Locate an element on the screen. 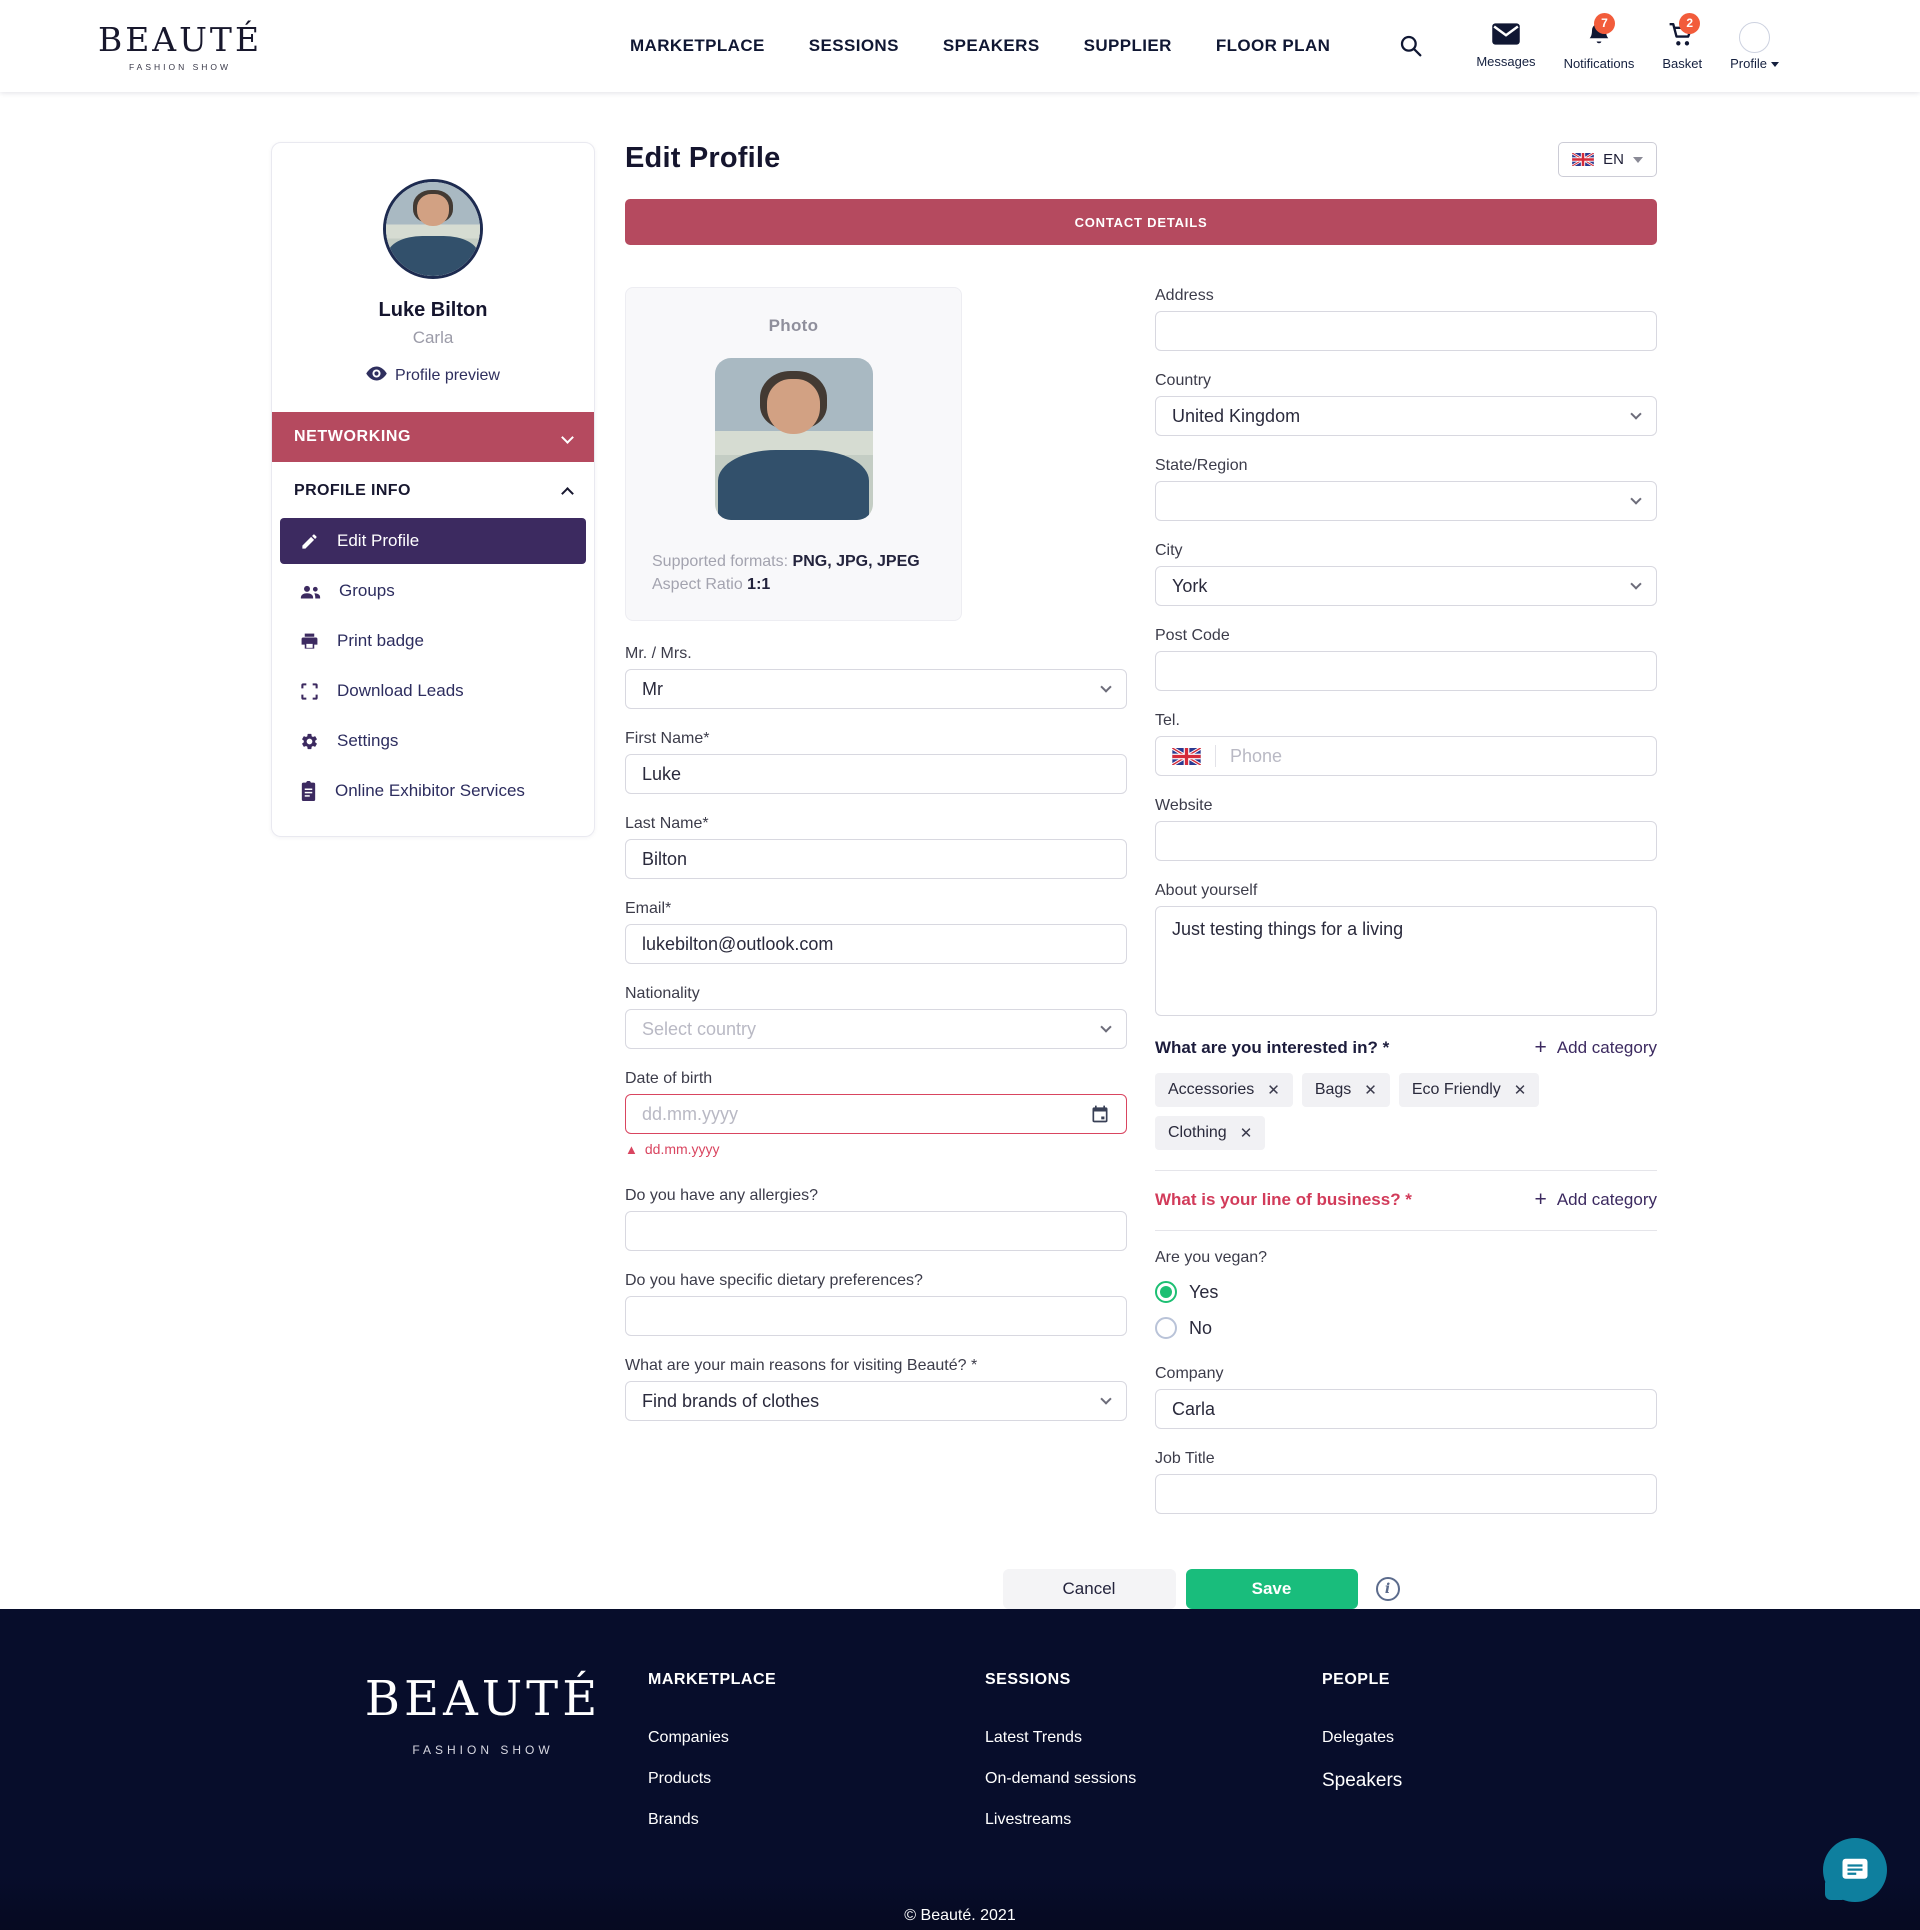 The width and height of the screenshot is (1920, 1930). basket-button: 2 Basket is located at coordinates (1682, 41).